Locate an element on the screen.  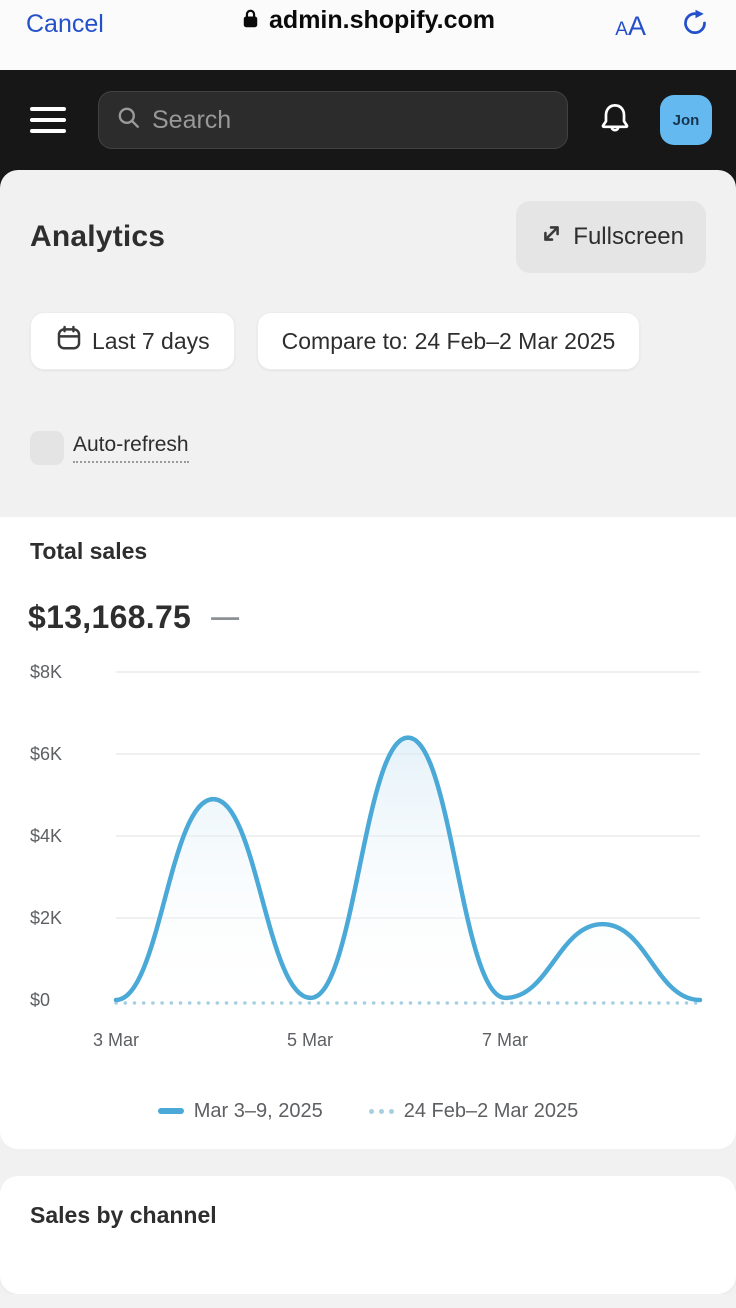
reload-button is located at coordinates (695, 23).